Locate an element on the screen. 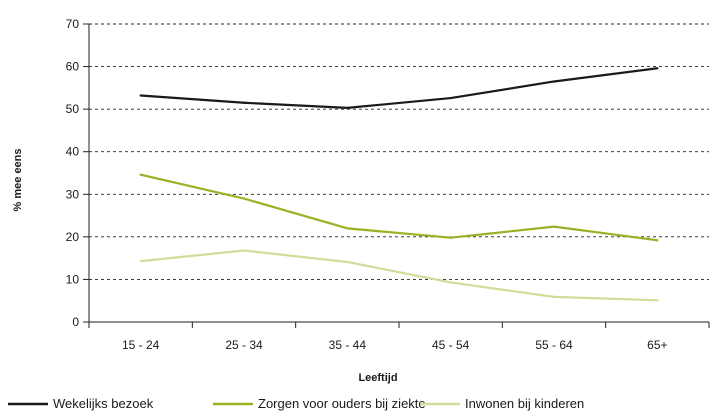  y-tick-label: 20 is located at coordinates (73, 237).